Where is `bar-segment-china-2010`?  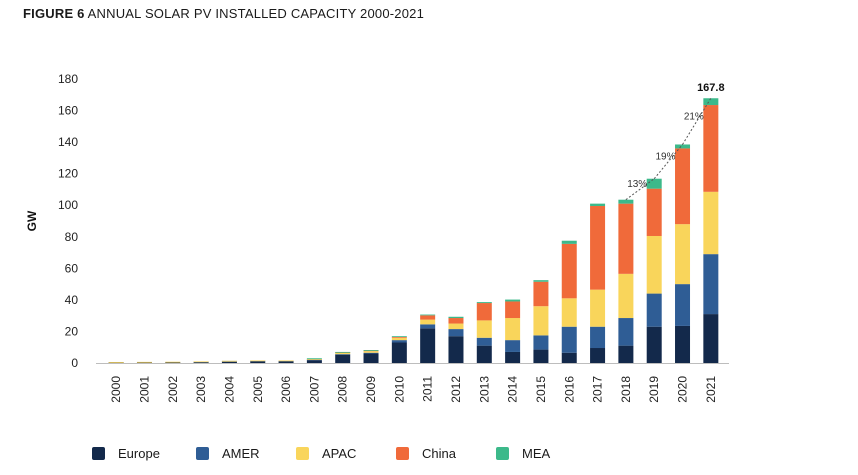
bar-segment-china-2010 is located at coordinates (399, 337).